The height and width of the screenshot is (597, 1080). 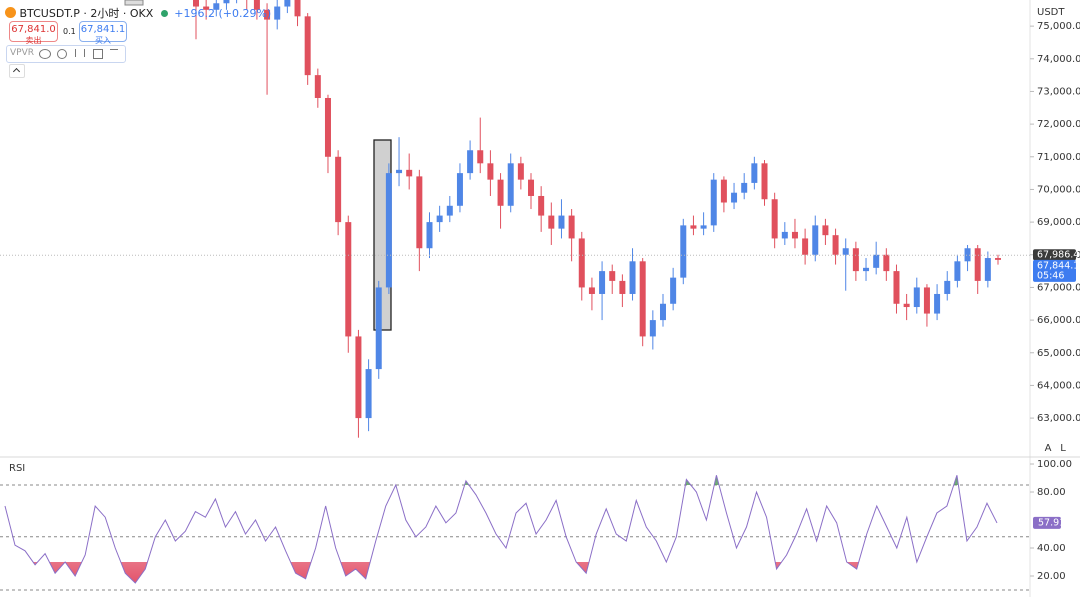 I want to click on status-dot, so click(x=164, y=13).